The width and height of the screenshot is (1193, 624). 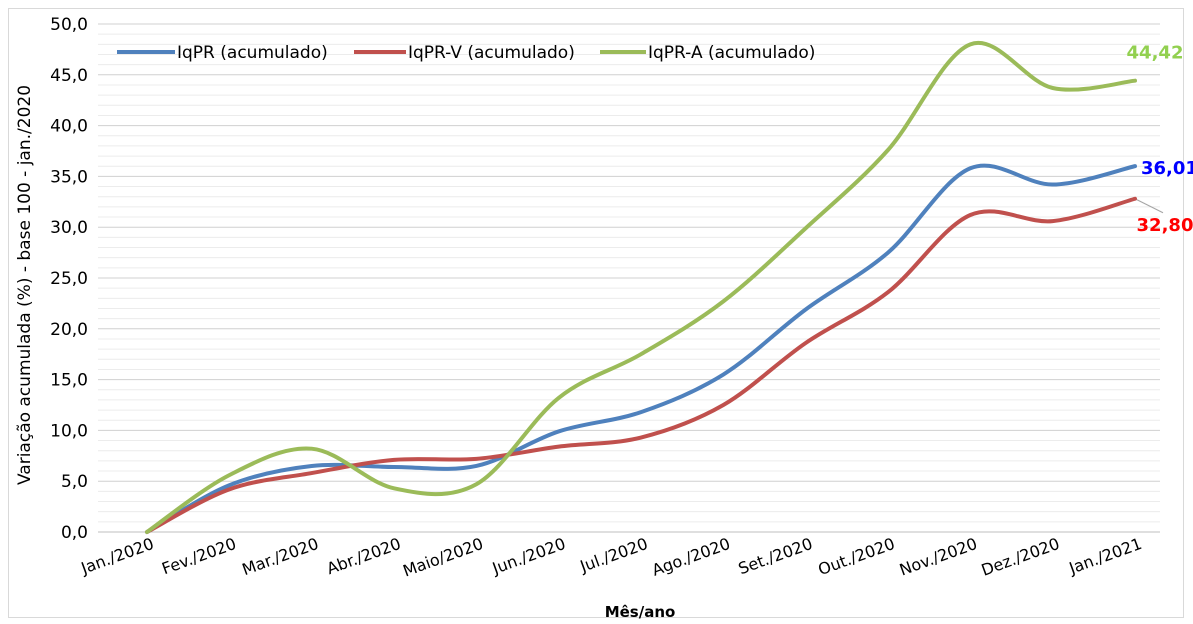 I want to click on x-tick-label: Fev./2020, so click(x=198, y=556).